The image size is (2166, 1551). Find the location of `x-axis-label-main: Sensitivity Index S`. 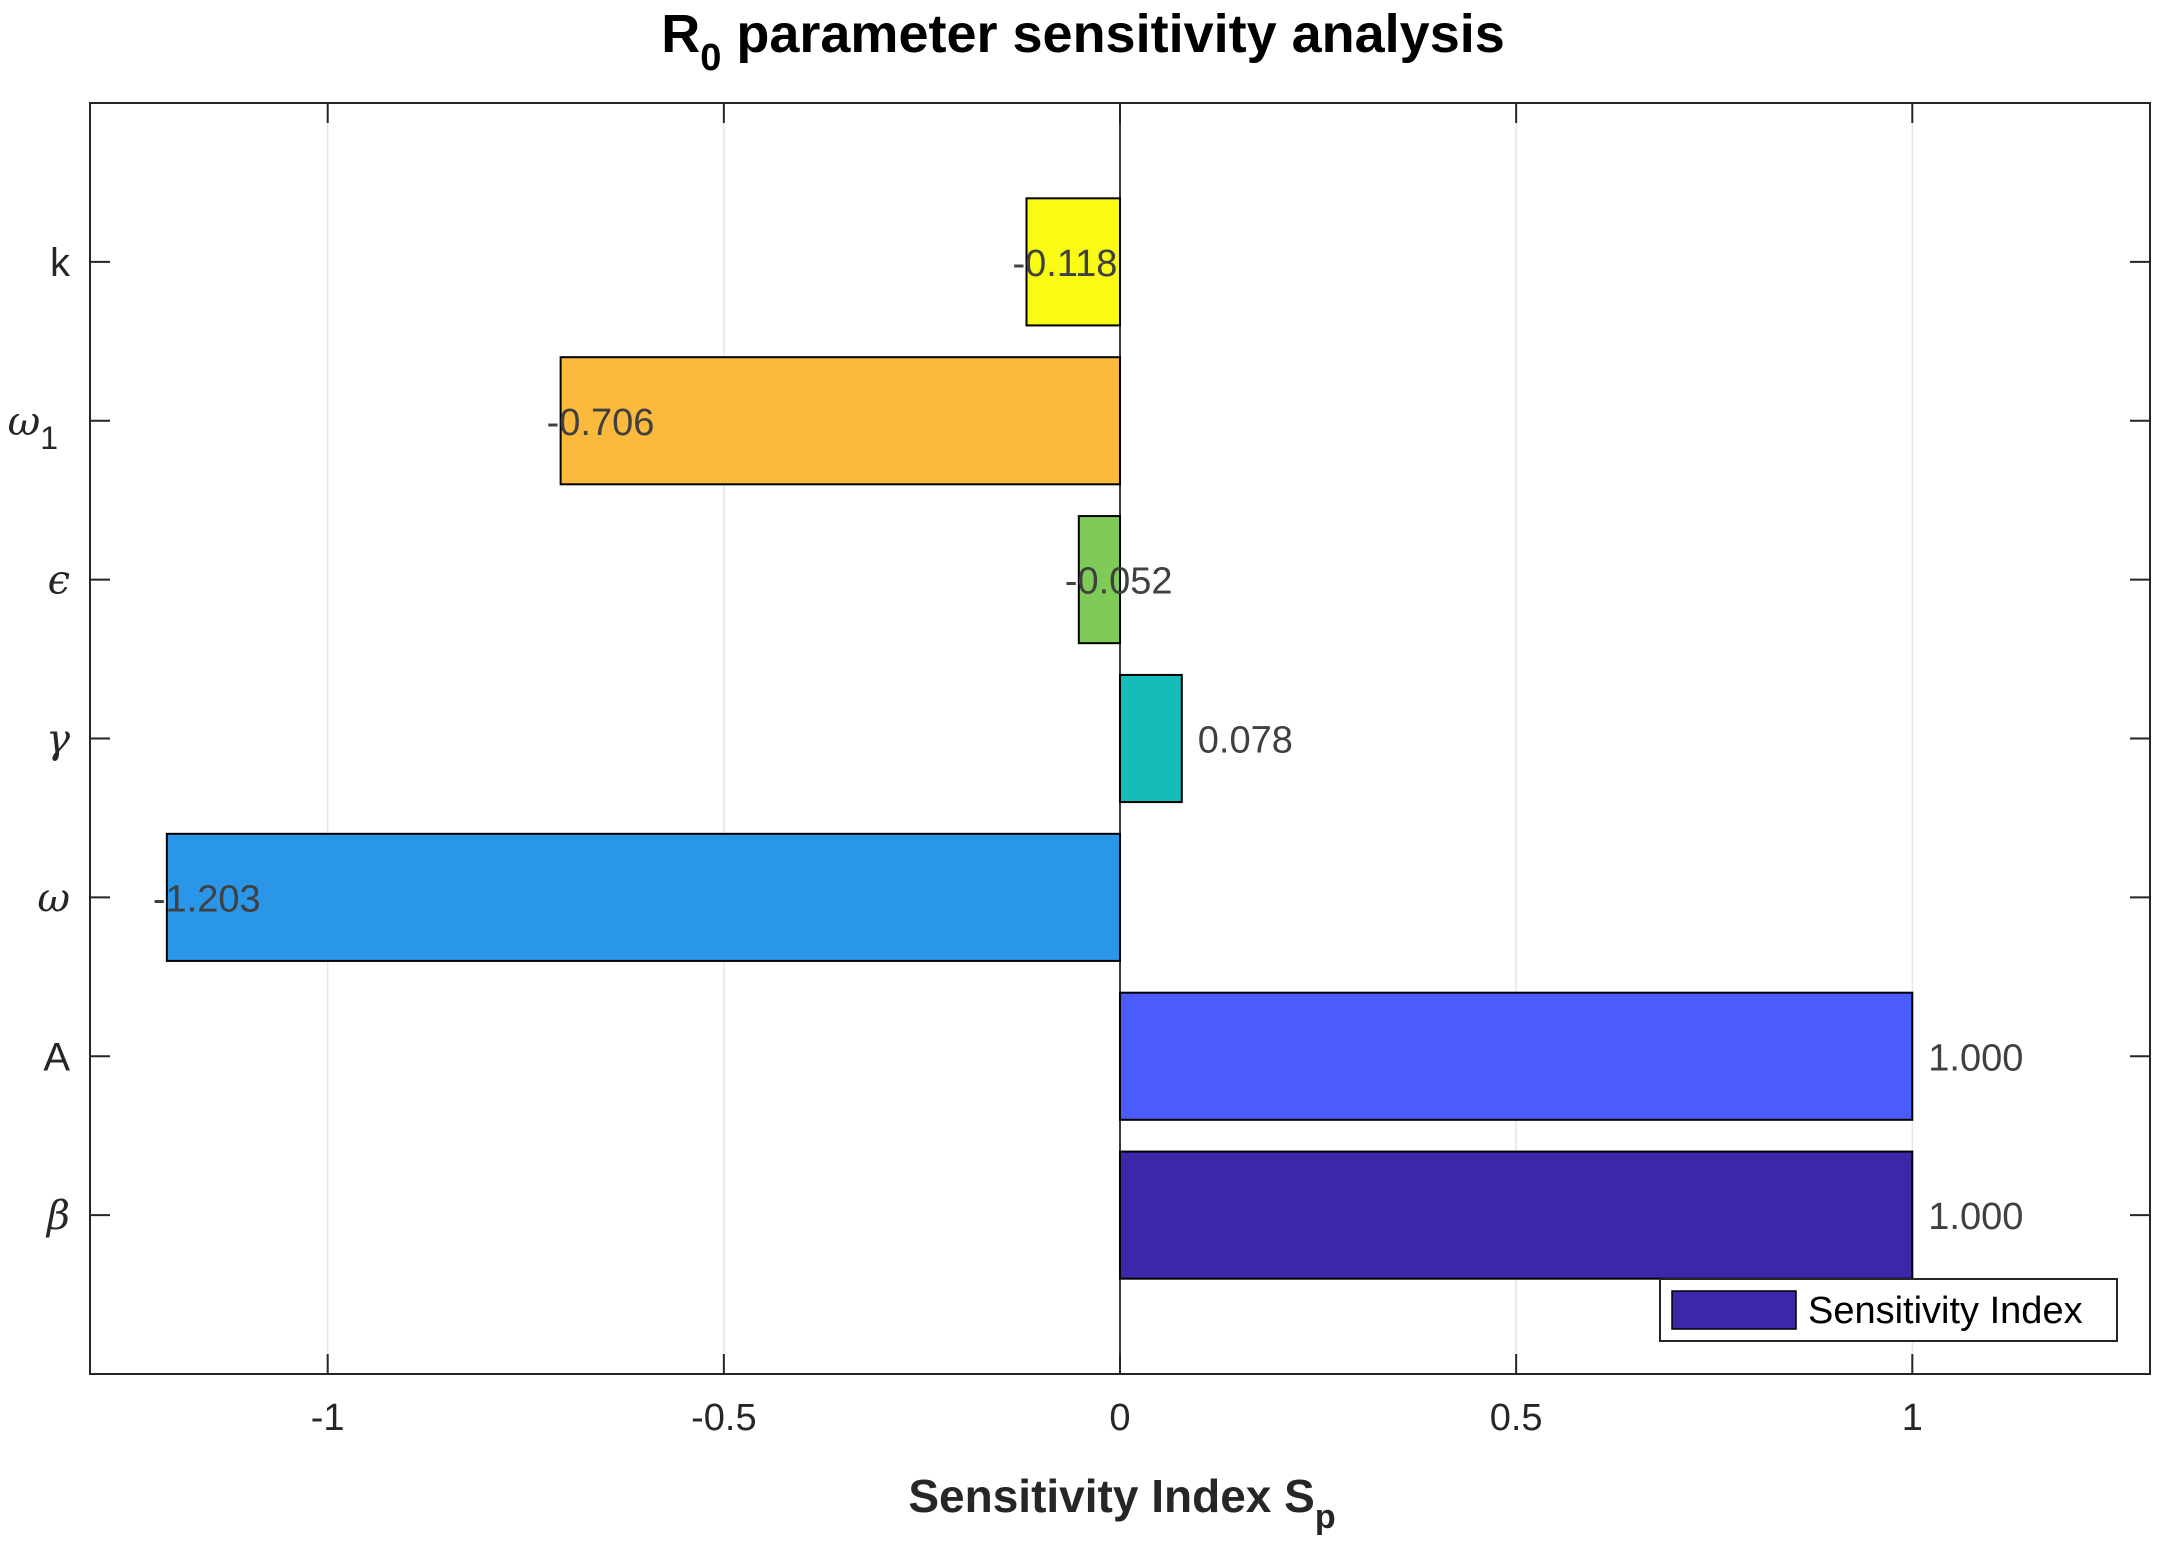

x-axis-label-main: Sensitivity Index S is located at coordinates (1111, 1496).